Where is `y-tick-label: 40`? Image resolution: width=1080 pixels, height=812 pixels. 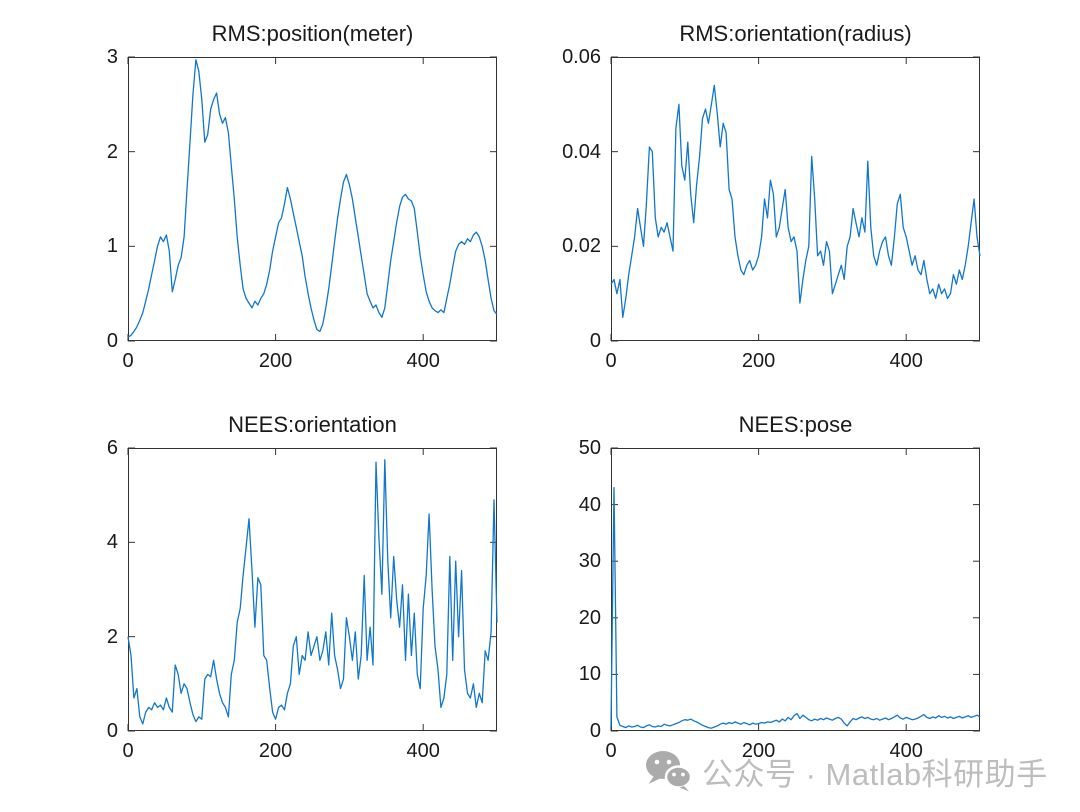
y-tick-label: 40 is located at coordinates (589, 504).